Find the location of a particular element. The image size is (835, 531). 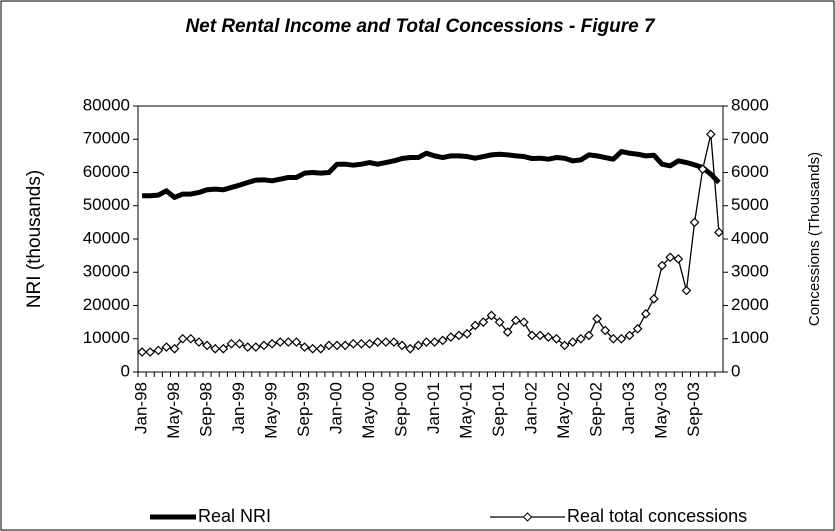

x-tick-label: Sep-02 is located at coordinates (596, 409).